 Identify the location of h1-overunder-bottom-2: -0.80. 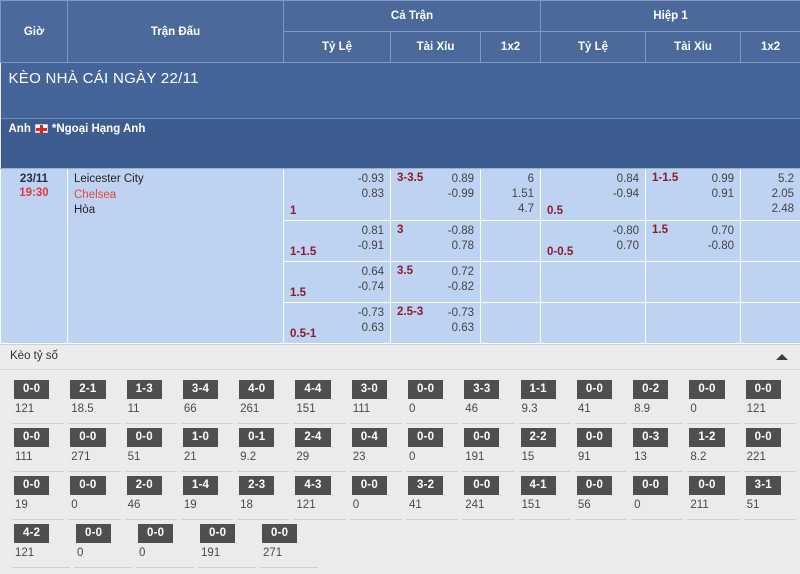
(693, 246).